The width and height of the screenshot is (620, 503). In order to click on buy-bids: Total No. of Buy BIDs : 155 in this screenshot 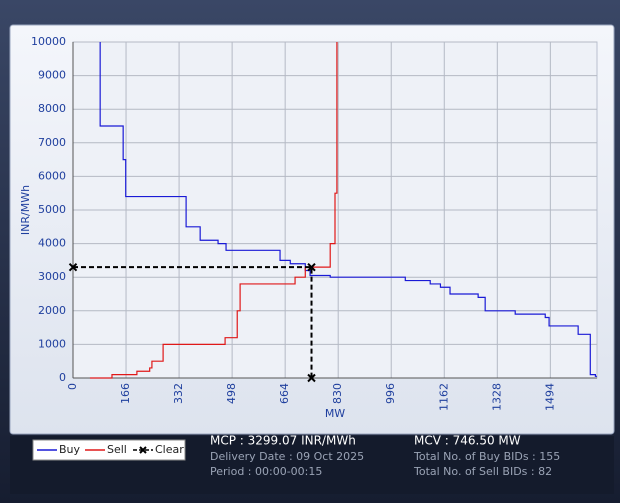, I will do `click(486, 456)`.